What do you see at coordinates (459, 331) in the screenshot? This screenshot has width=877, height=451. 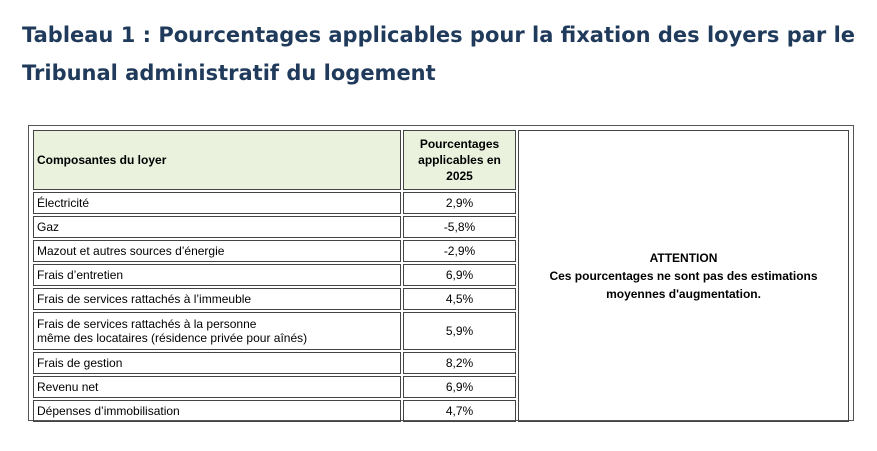 I see `row-value: 5,9%` at bounding box center [459, 331].